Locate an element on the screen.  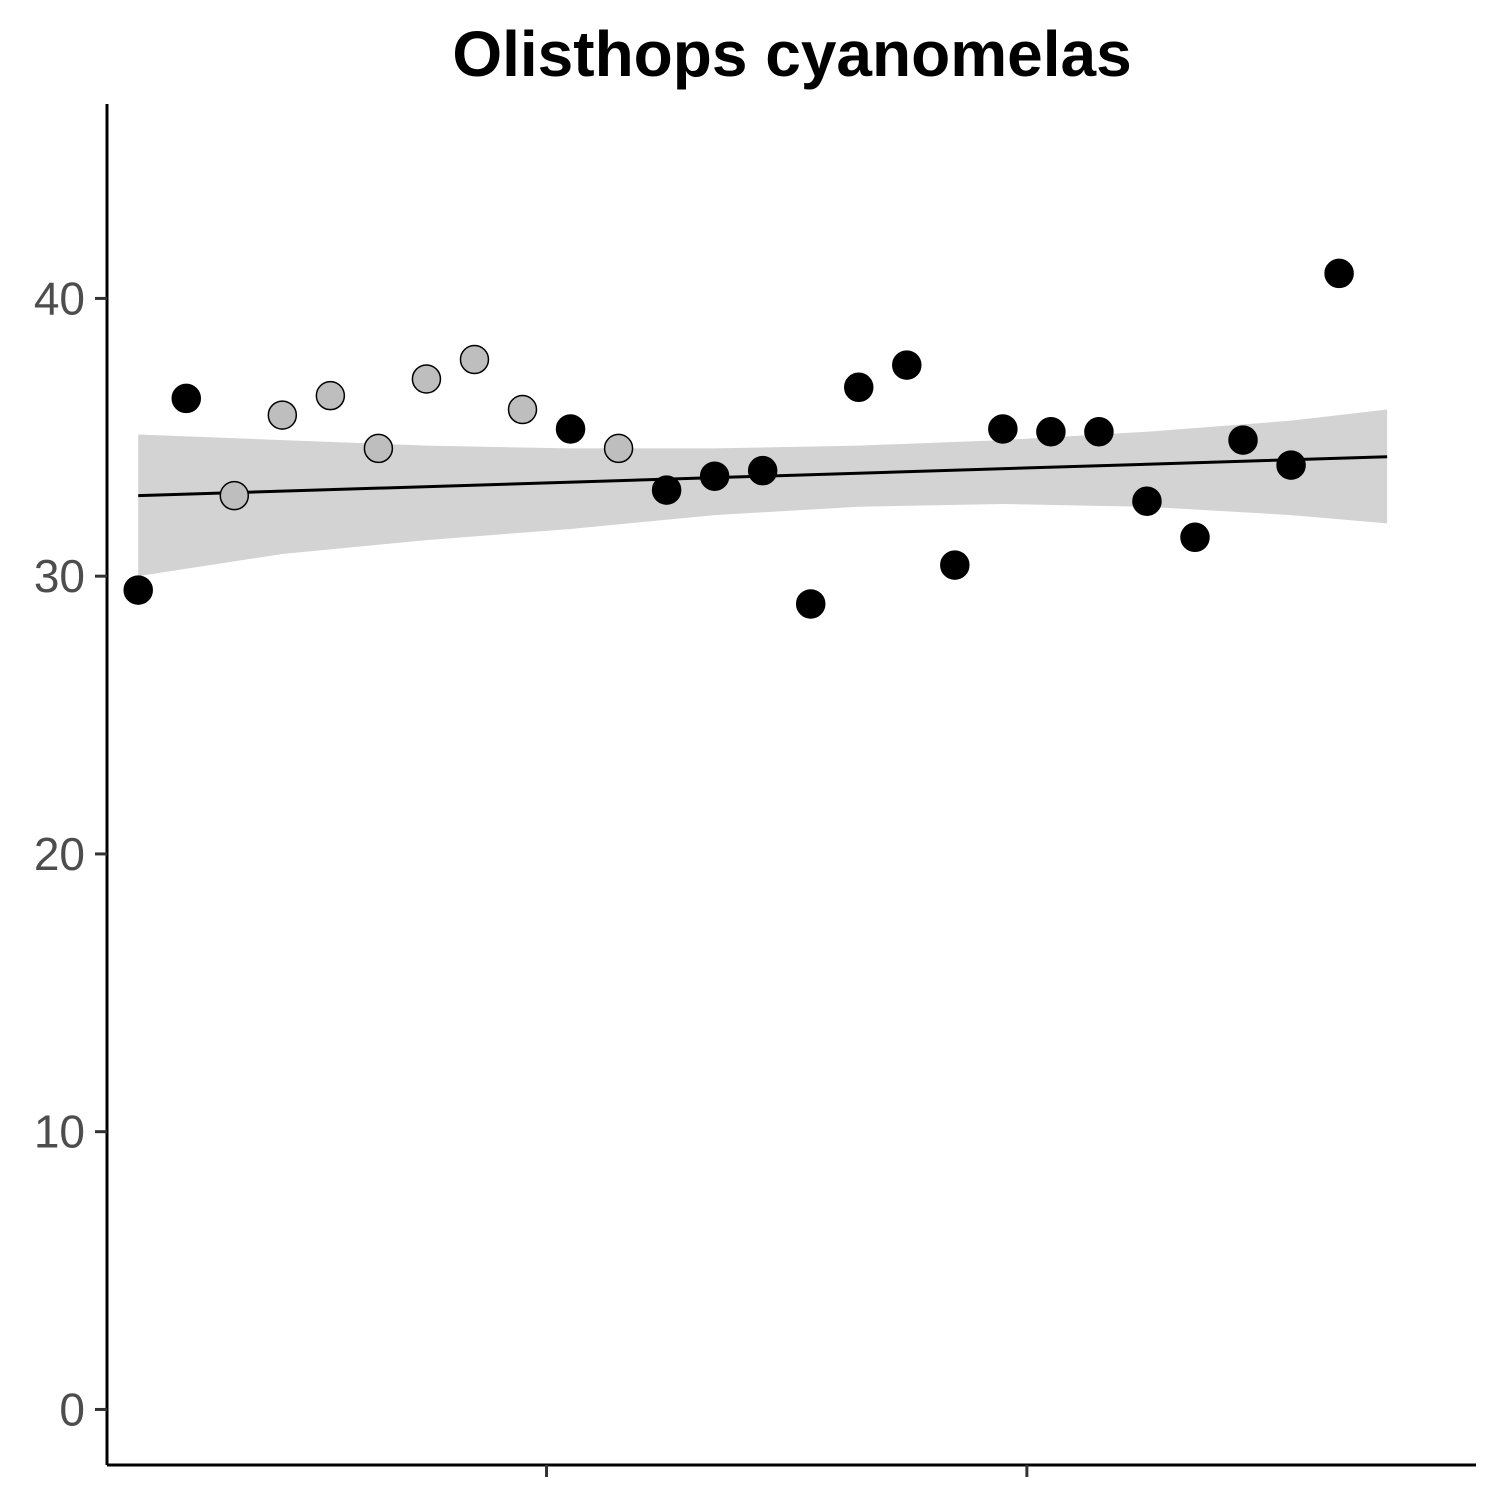
confidence-band-layer is located at coordinates (763, 493).